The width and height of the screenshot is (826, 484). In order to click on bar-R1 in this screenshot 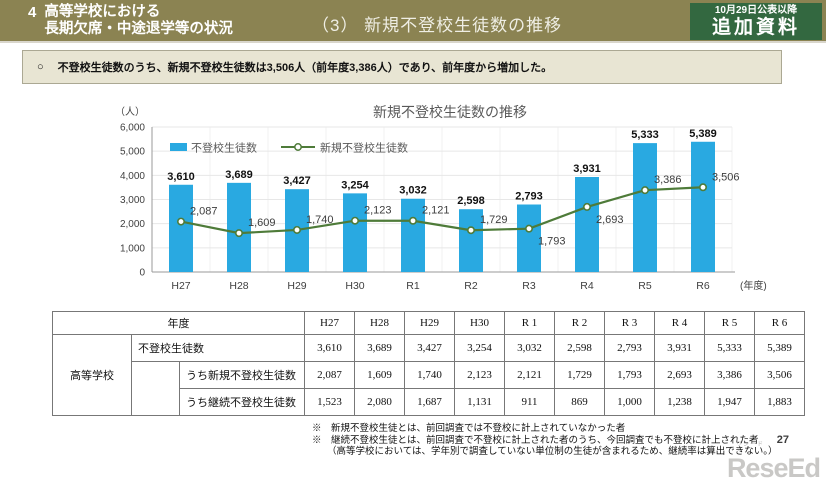, I will do `click(413, 235)`.